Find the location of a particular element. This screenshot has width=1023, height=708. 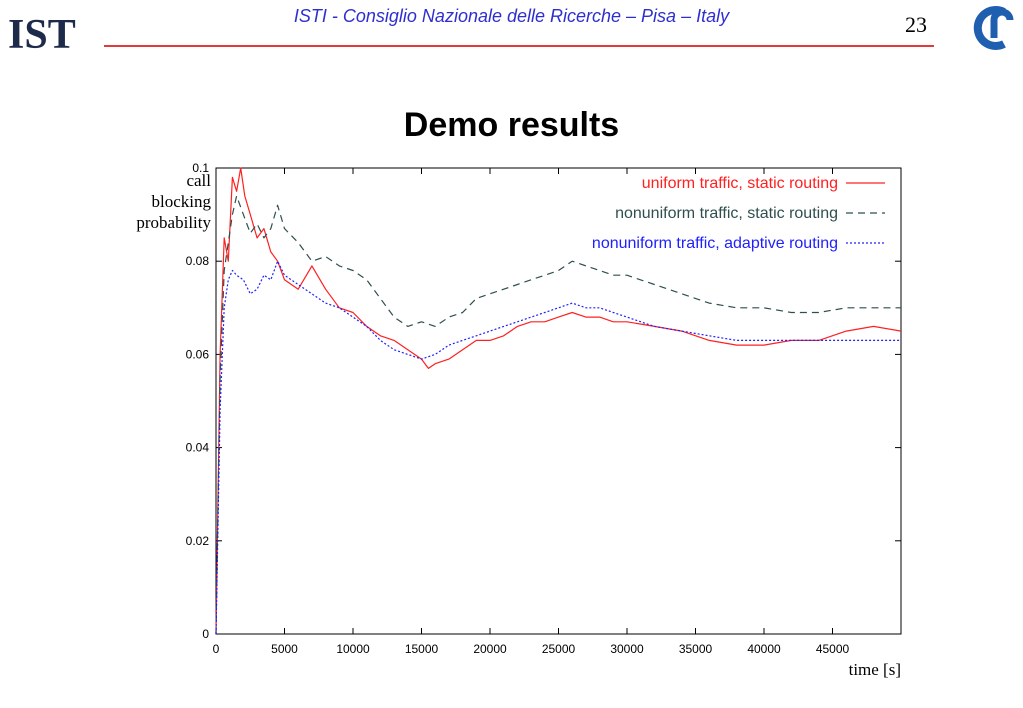

slide-title: Demo results is located at coordinates (511, 125).